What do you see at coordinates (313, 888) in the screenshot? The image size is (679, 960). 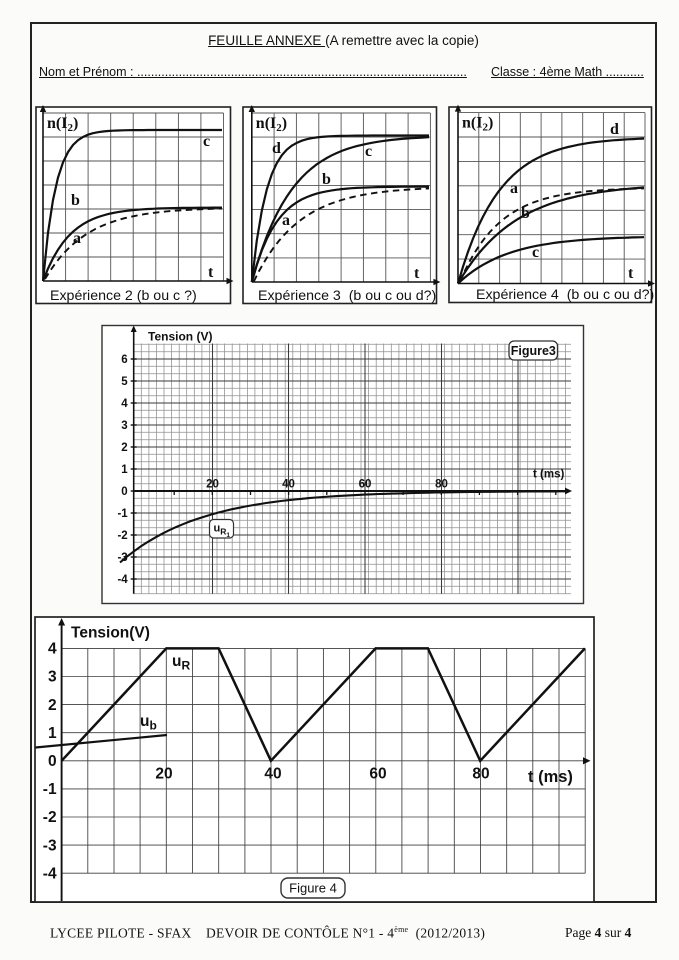 I see `svg-text: Figure 4` at bounding box center [313, 888].